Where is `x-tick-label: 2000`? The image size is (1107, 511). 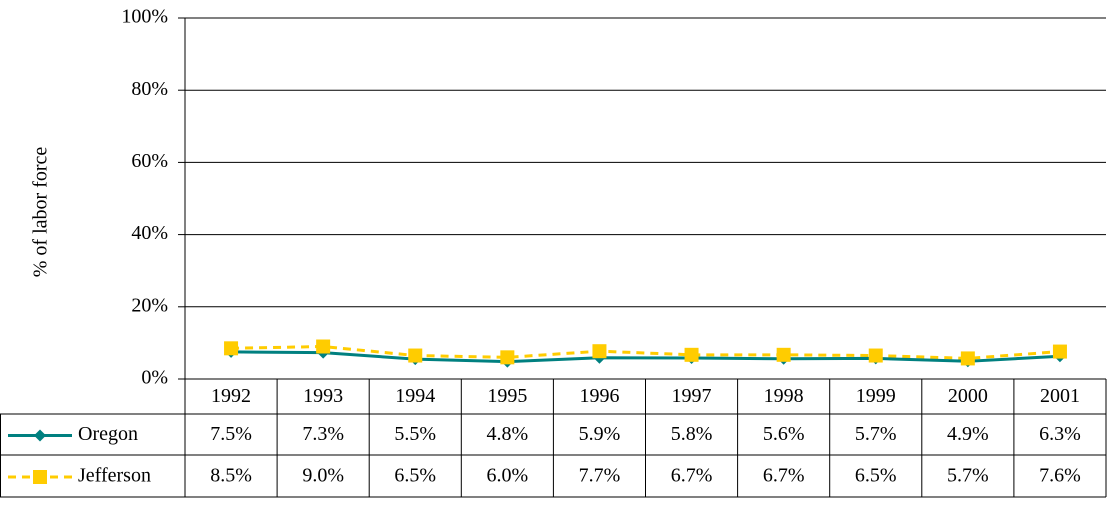 x-tick-label: 2000 is located at coordinates (968, 396).